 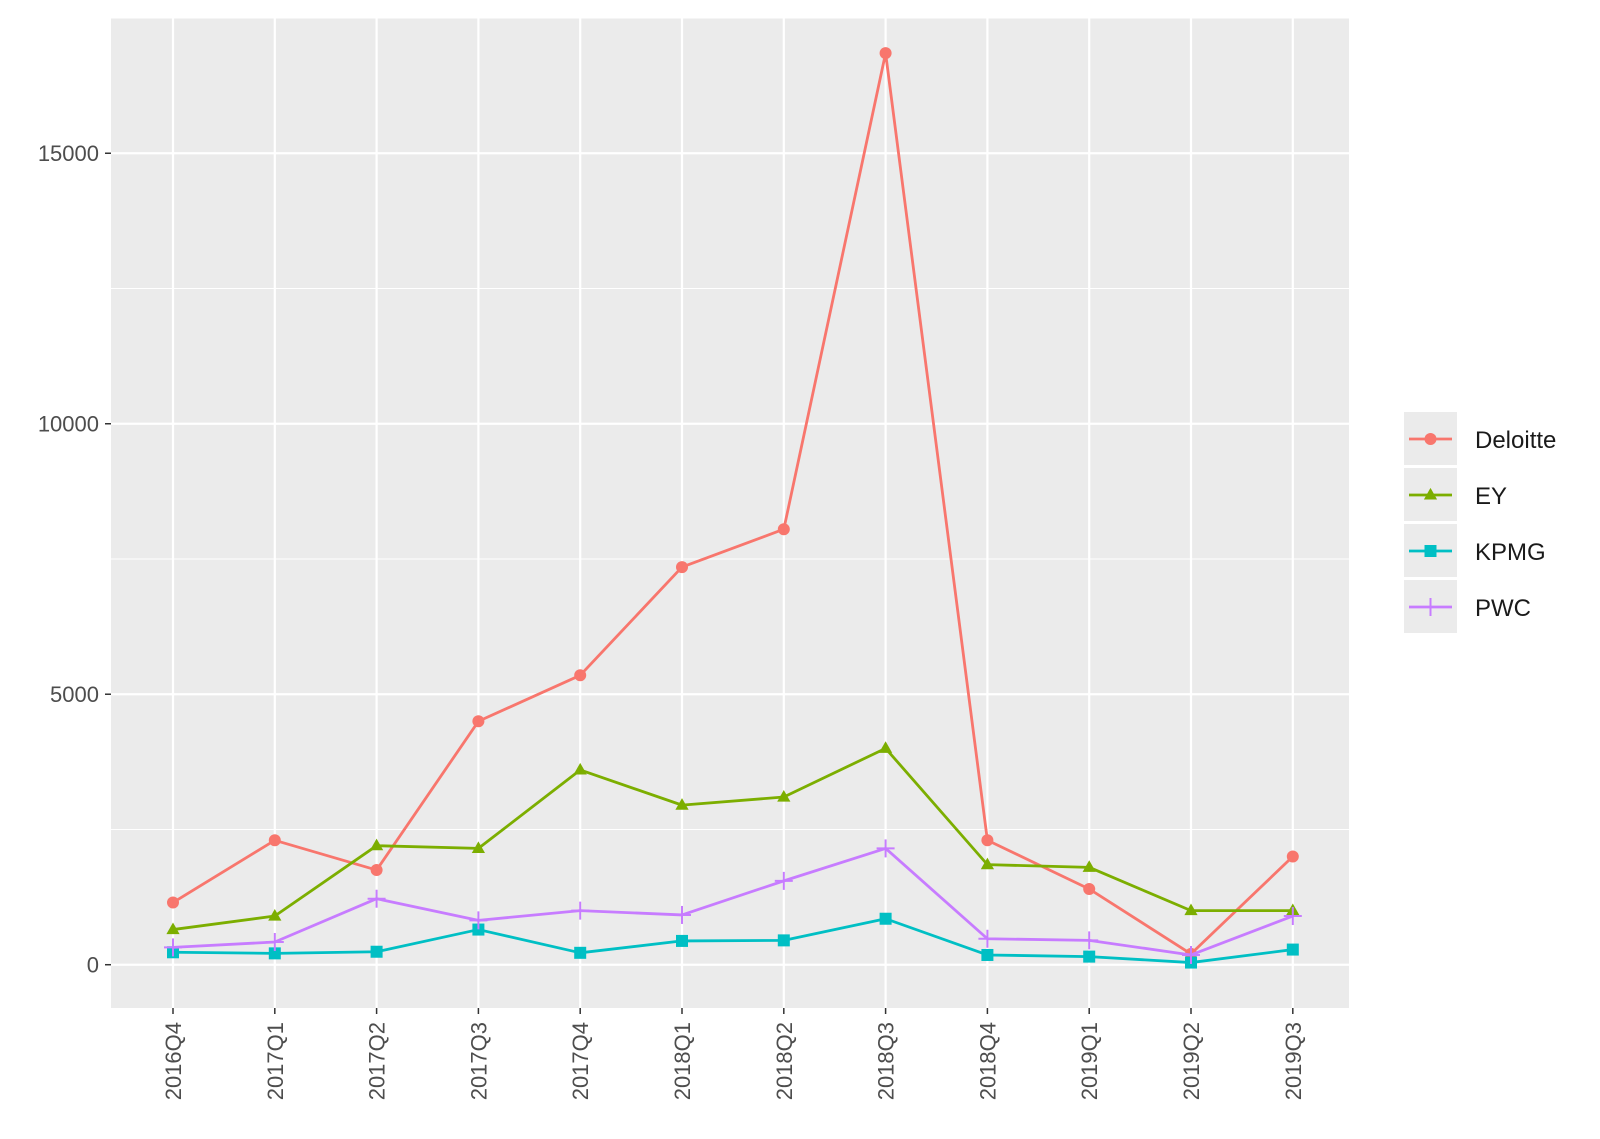 What do you see at coordinates (732, 940) in the screenshot?
I see `series-line-kpmg` at bounding box center [732, 940].